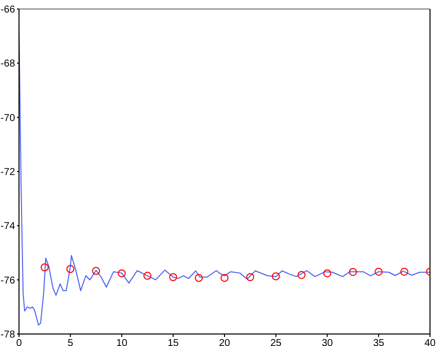  Describe the element at coordinates (122, 342) in the screenshot. I see `x-tick-label: 10` at that location.